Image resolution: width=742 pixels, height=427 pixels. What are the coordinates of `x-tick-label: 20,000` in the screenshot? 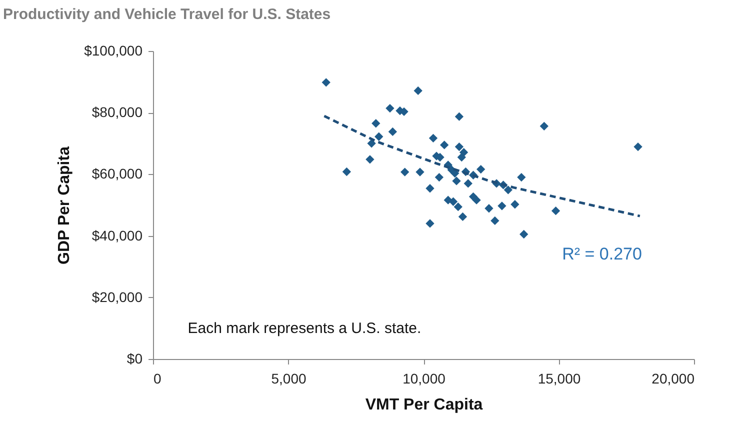 It's located at (673, 378).